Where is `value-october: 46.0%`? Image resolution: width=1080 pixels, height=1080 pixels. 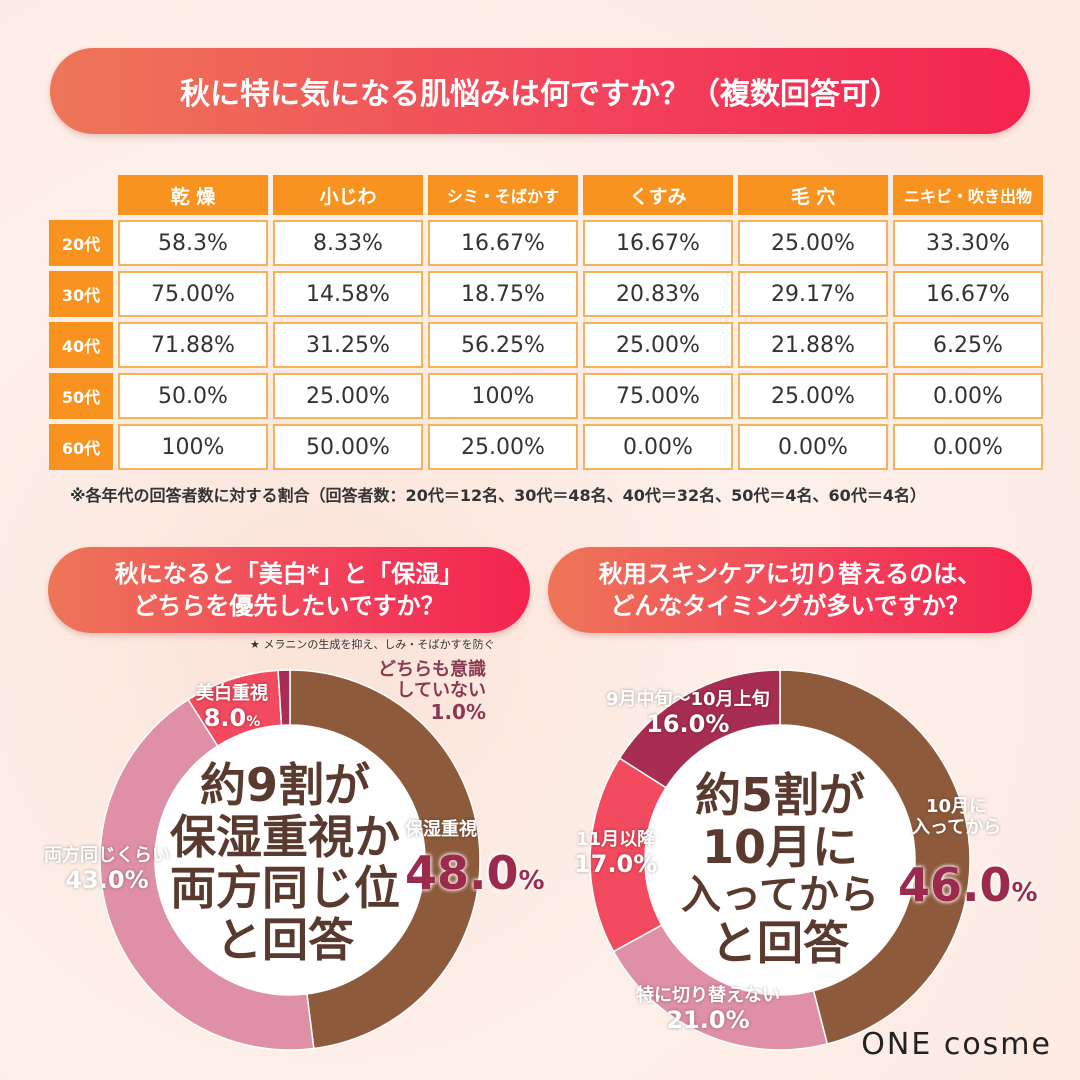
value-october: 46.0% is located at coordinates (968, 885).